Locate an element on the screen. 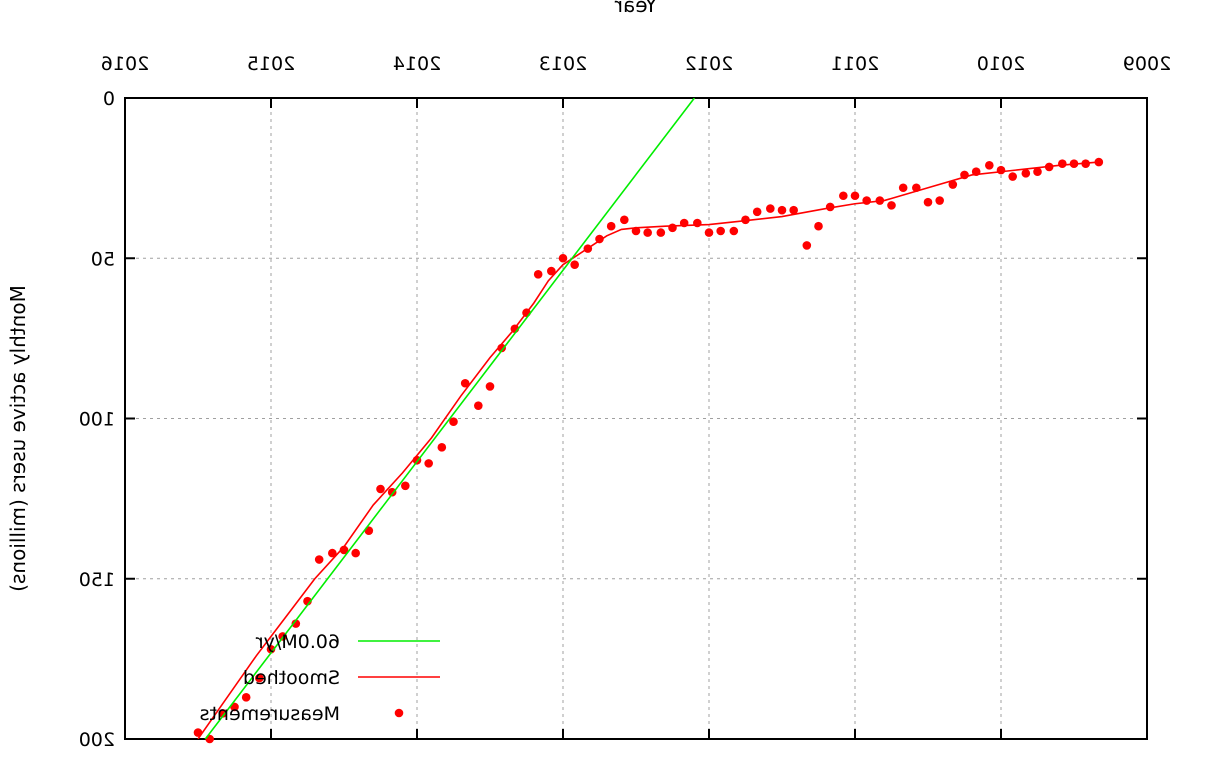  x-tick-label: 2010 is located at coordinates (1001, 64).